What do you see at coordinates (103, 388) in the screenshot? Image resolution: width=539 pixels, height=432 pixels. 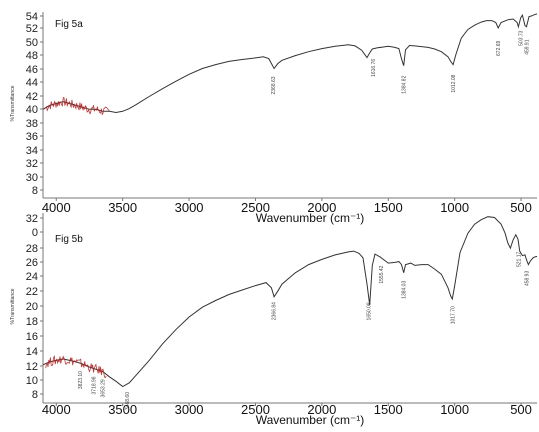 I see `peak-annotation: 3653.29` at bounding box center [103, 388].